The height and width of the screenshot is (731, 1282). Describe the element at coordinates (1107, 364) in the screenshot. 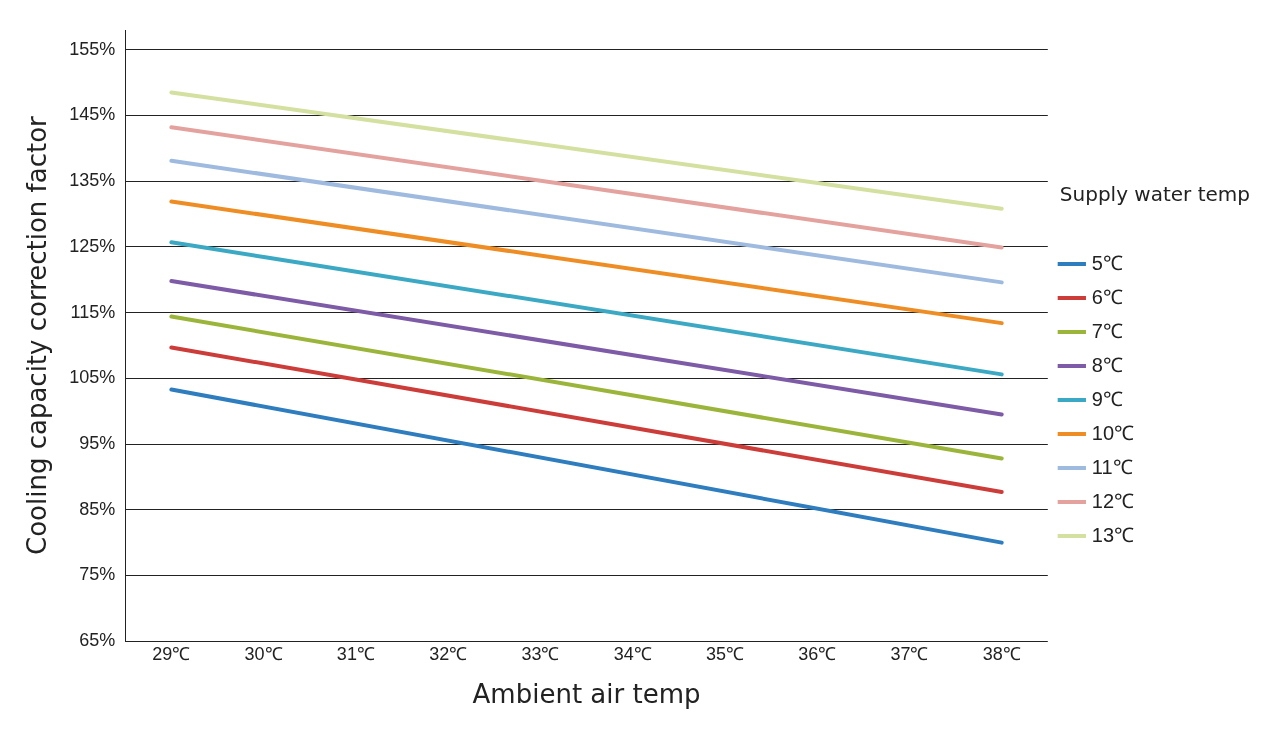

I see `legend-label: 8℃` at that location.